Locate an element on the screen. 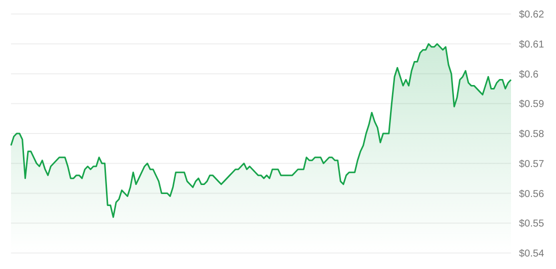  y-tick-label: $0.55 is located at coordinates (531, 224).